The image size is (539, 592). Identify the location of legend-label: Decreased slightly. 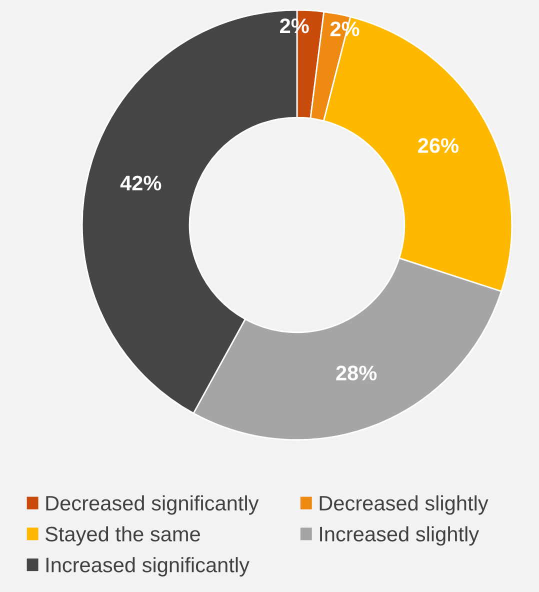
(404, 505).